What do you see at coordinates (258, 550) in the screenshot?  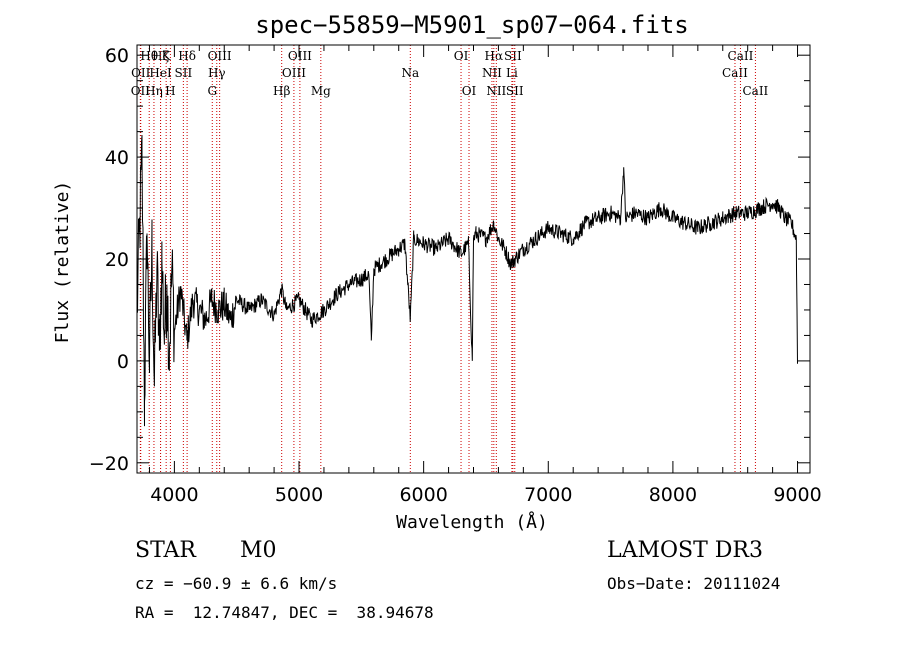 I see `object-subclass: M0` at bounding box center [258, 550].